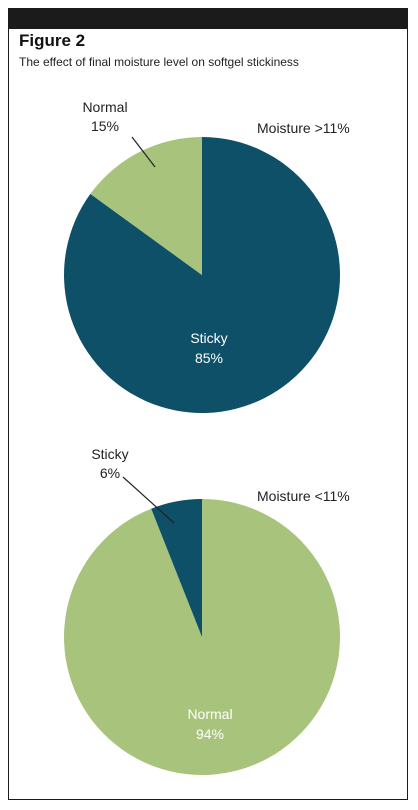 Image resolution: width=418 pixels, height=810 pixels. Describe the element at coordinates (209, 358) in the screenshot. I see `slice-value-sticky: 85%` at that location.